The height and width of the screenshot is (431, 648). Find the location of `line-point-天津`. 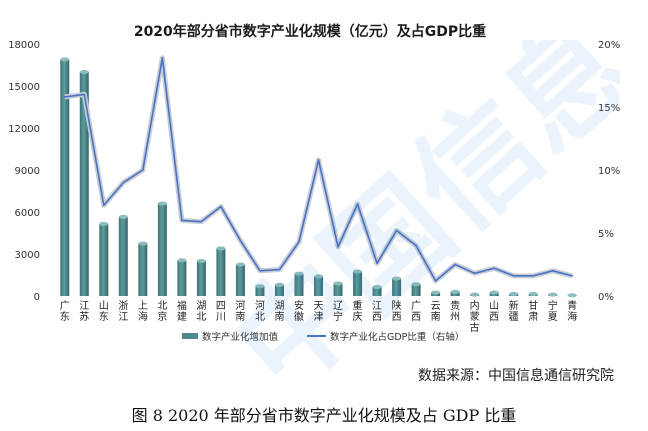

line-point-天津 is located at coordinates (318, 160).